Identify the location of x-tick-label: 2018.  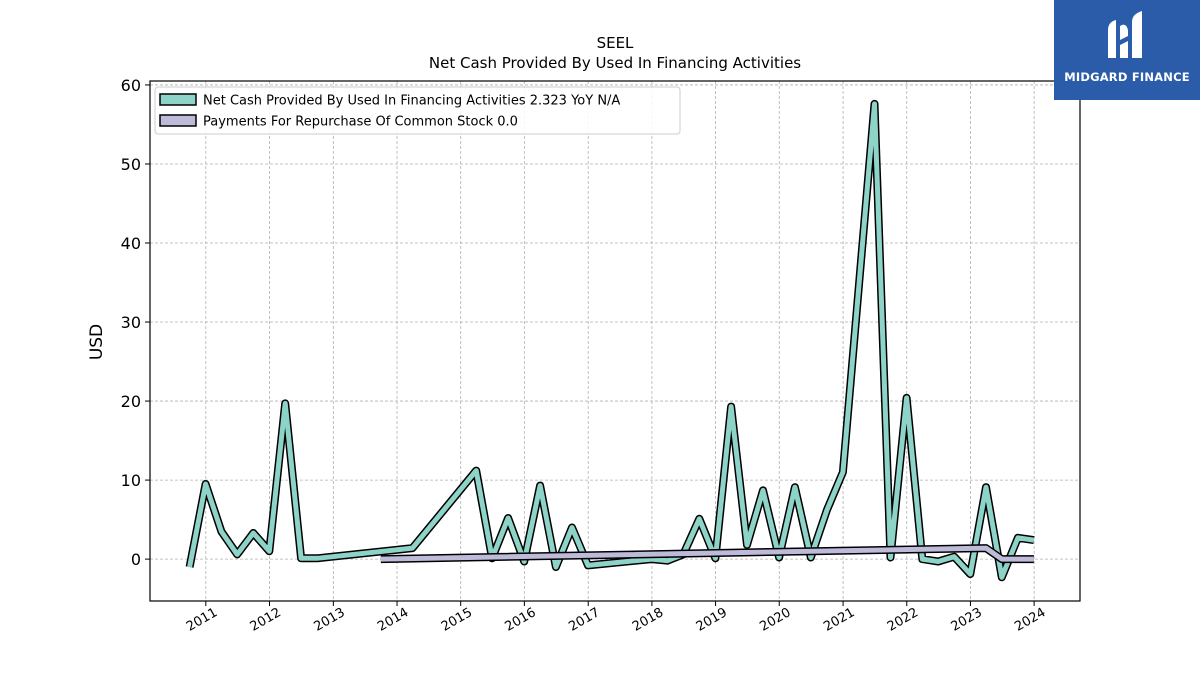
(648, 620).